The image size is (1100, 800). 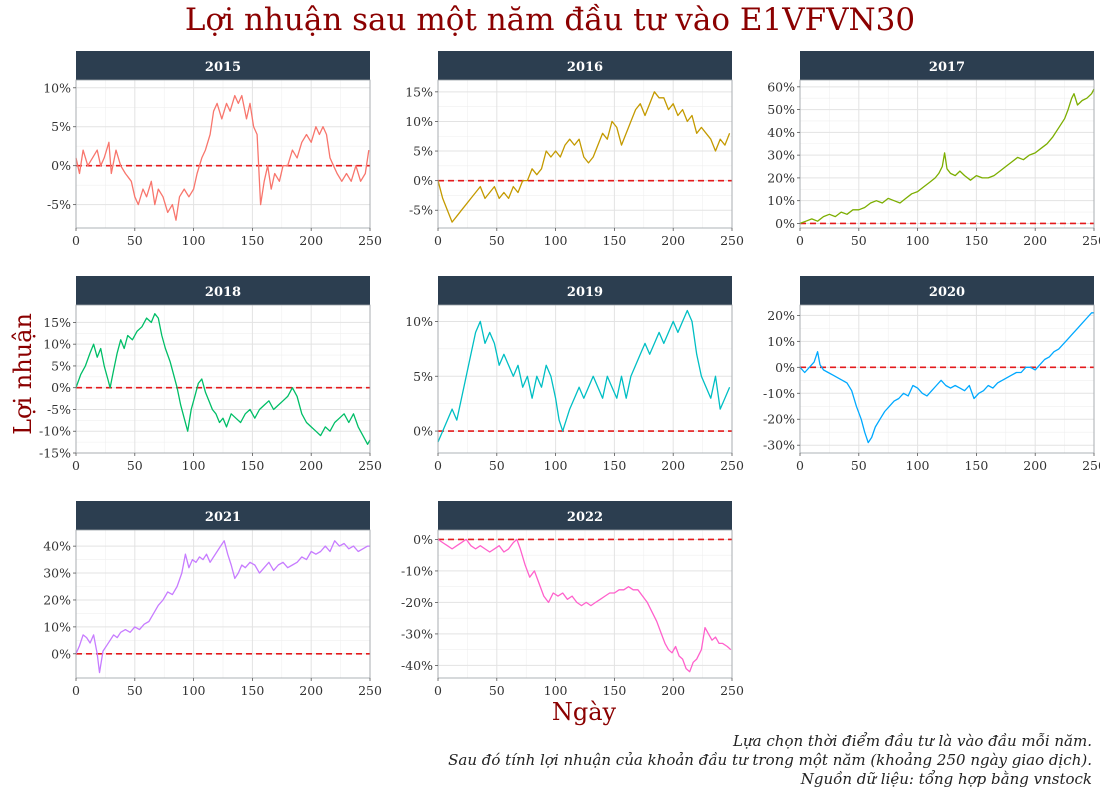 What do you see at coordinates (55, 431) in the screenshot?
I see `y-tick-label: -10%` at bounding box center [55, 431].